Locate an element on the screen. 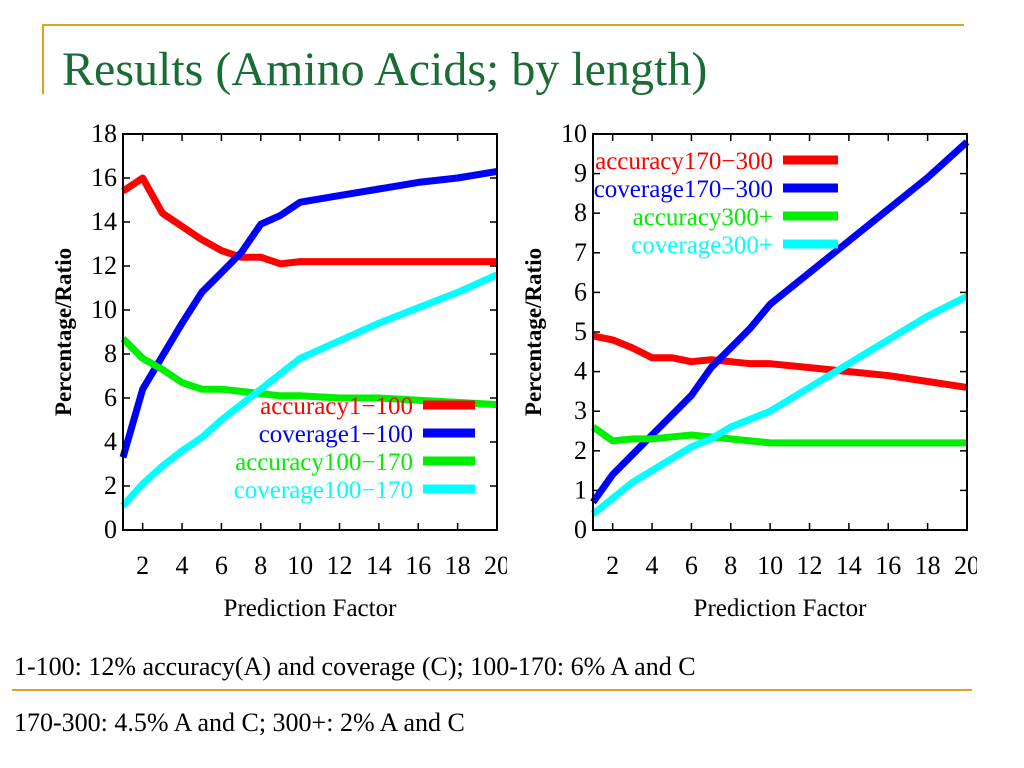  slide-title: Results (Amino Acids; by length) is located at coordinates (385, 69).